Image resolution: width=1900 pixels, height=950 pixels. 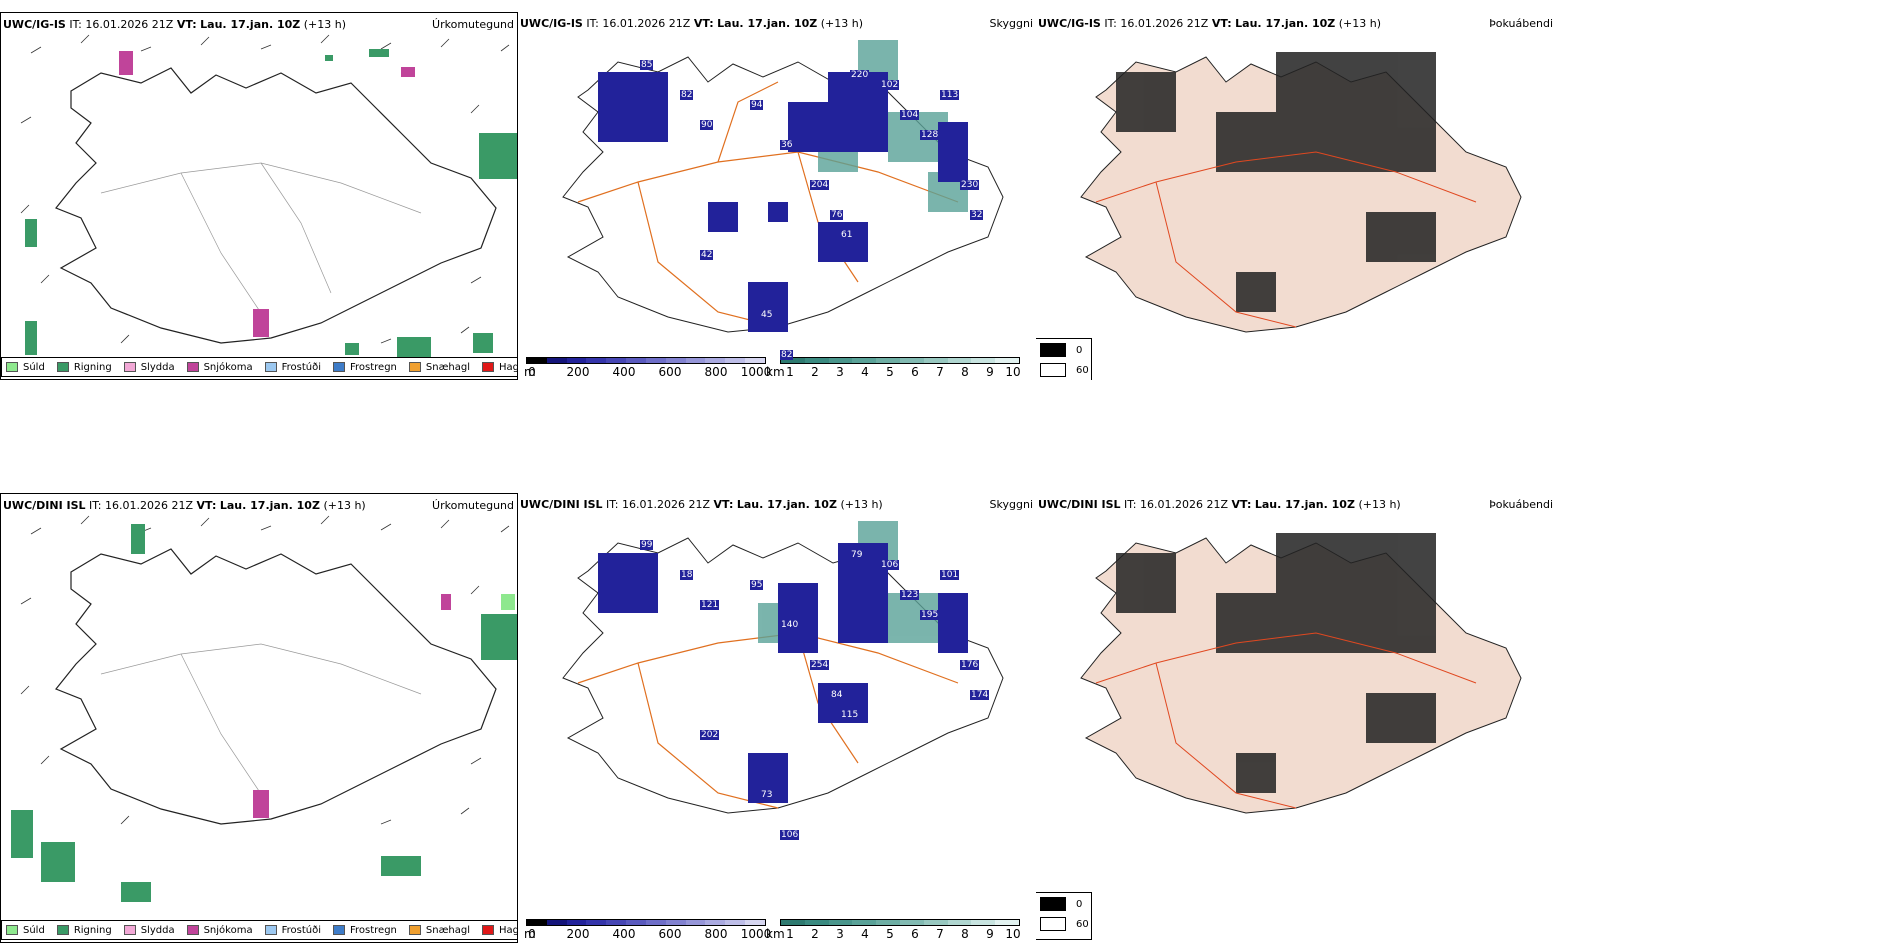 I want to click on cloud-map-bottom, so click(x=783, y=667).